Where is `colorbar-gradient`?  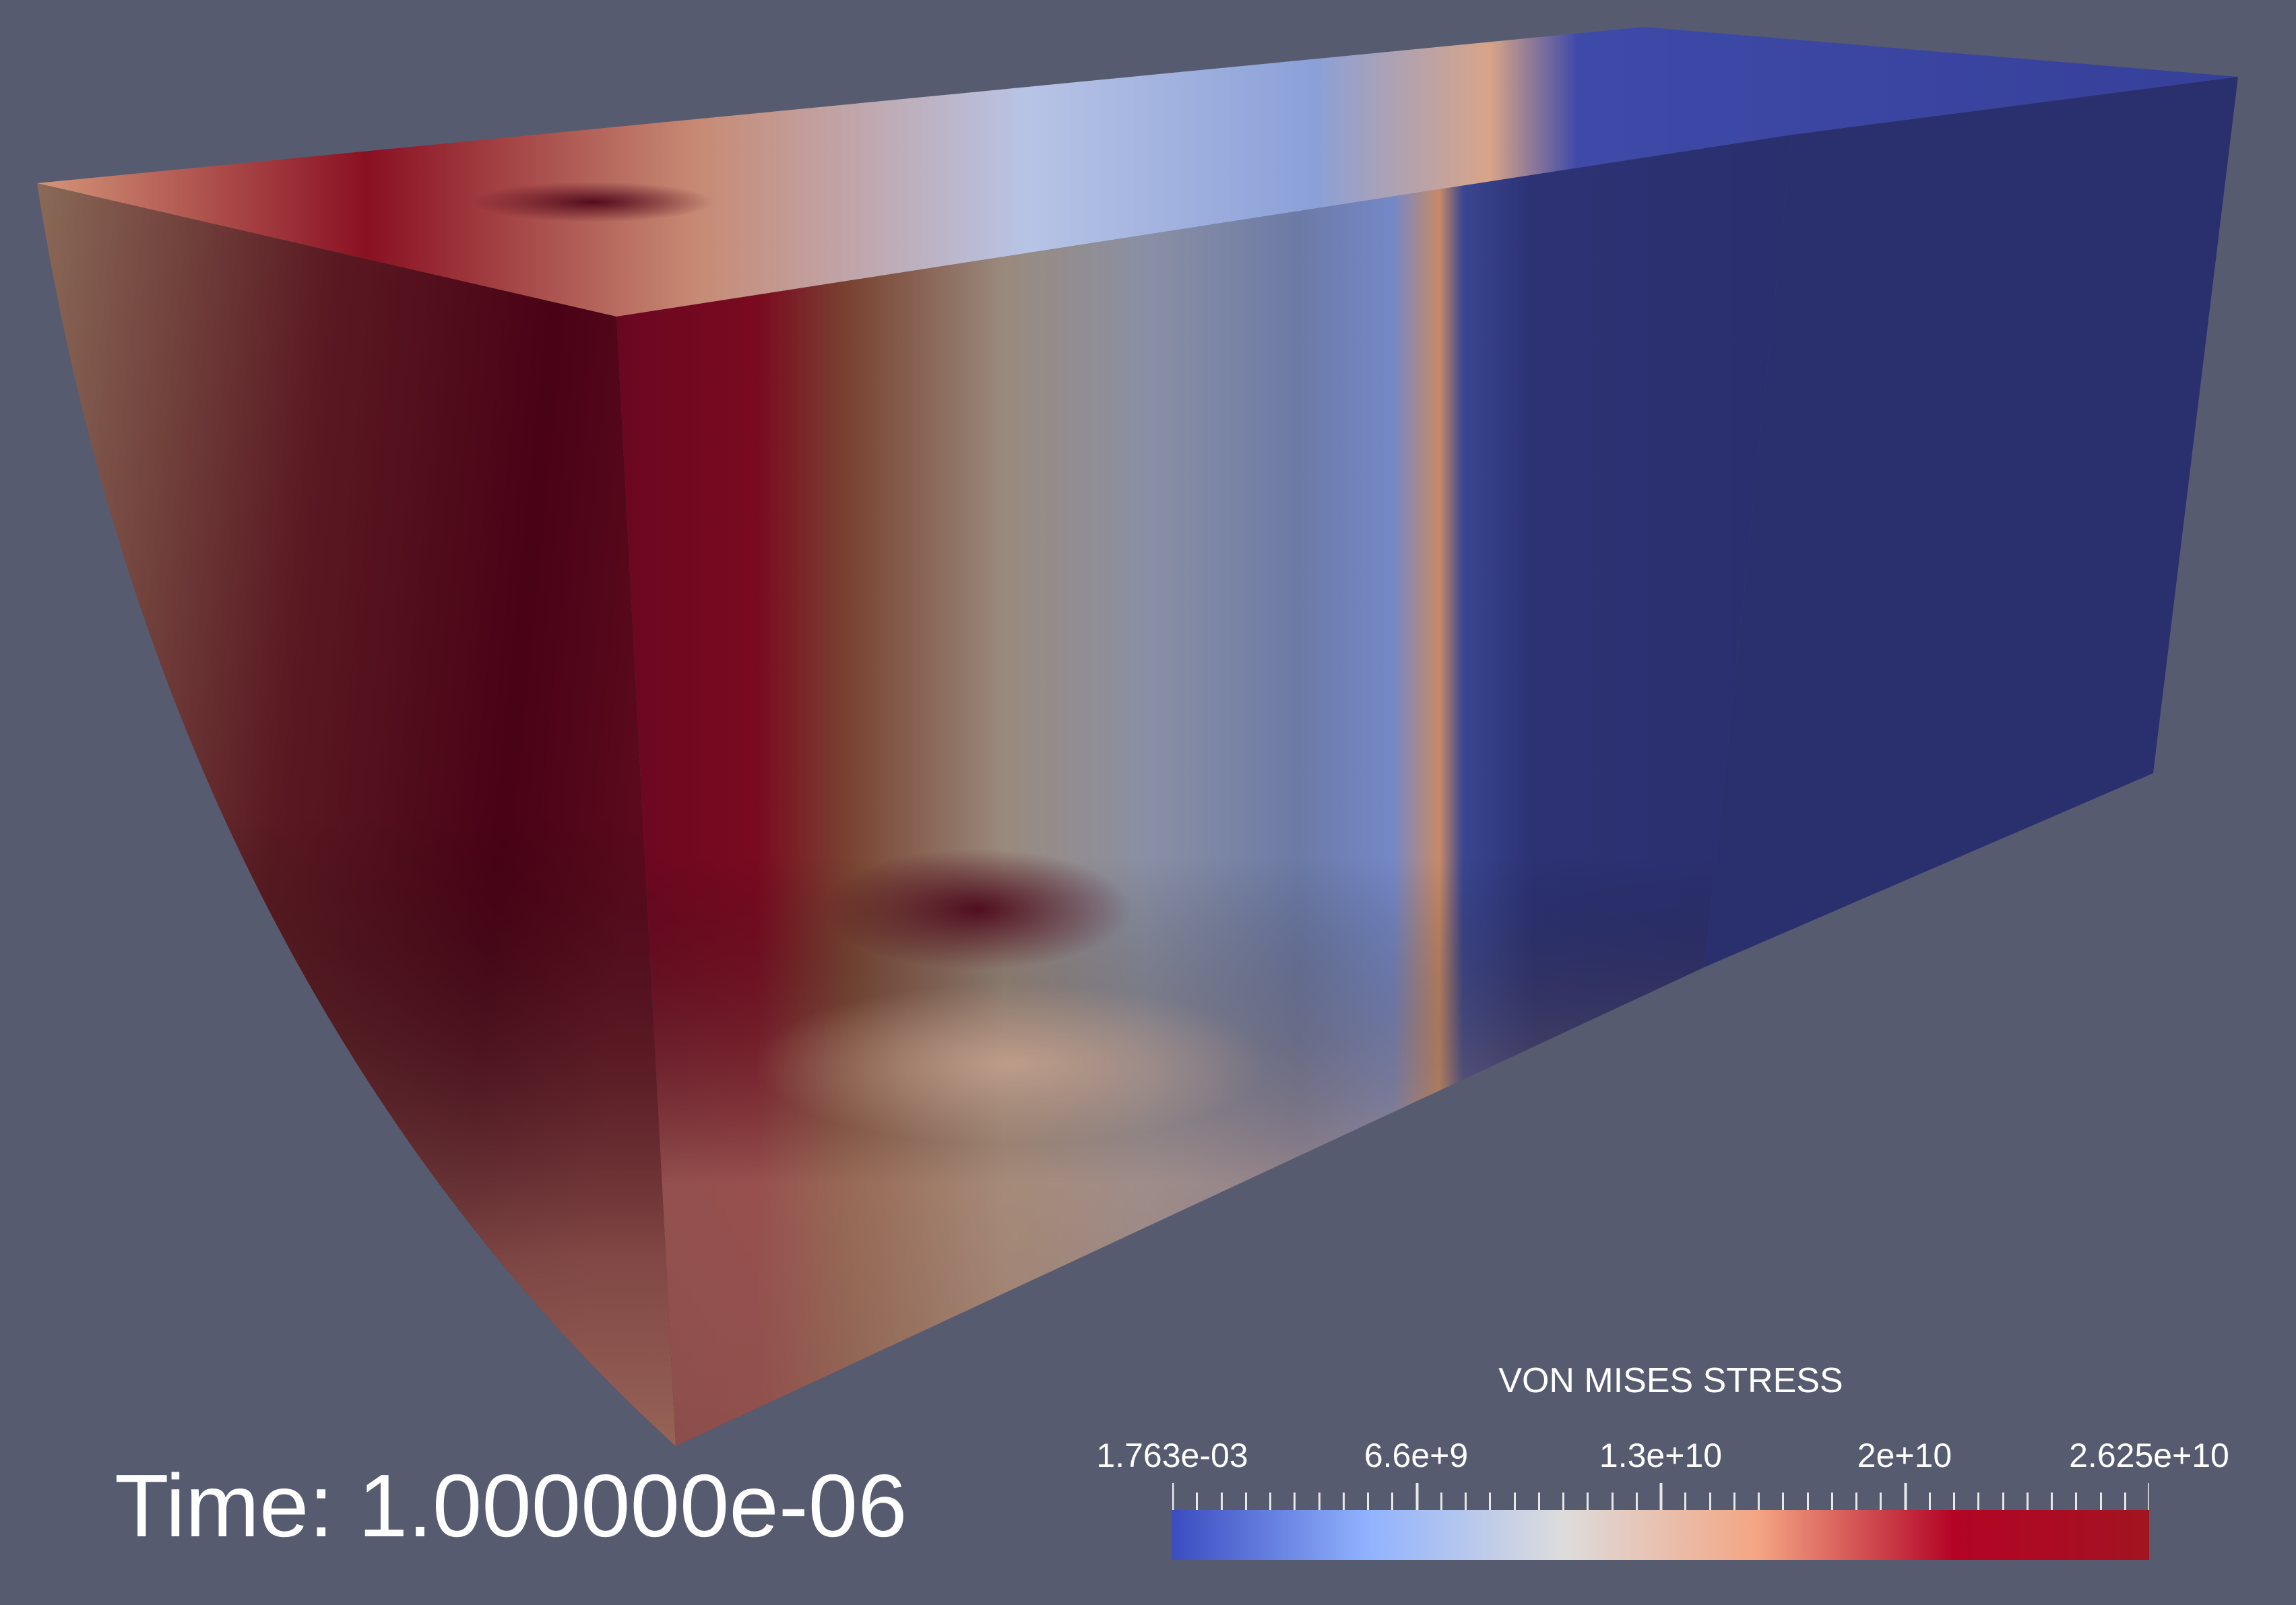 colorbar-gradient is located at coordinates (1660, 1535).